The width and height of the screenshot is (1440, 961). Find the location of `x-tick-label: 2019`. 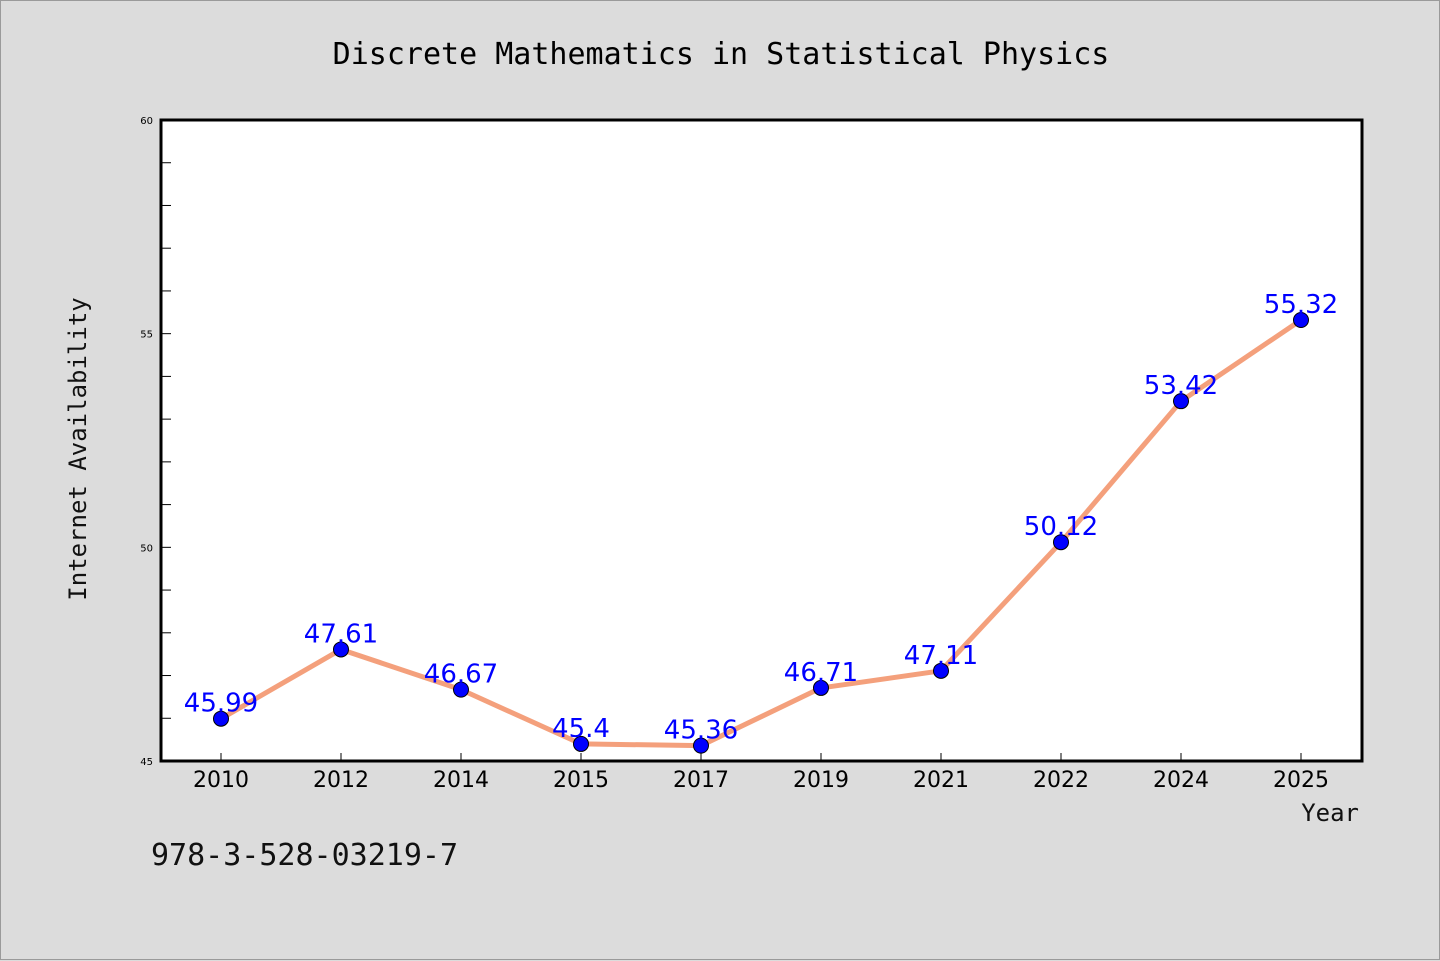

x-tick-label: 2019 is located at coordinates (821, 780).